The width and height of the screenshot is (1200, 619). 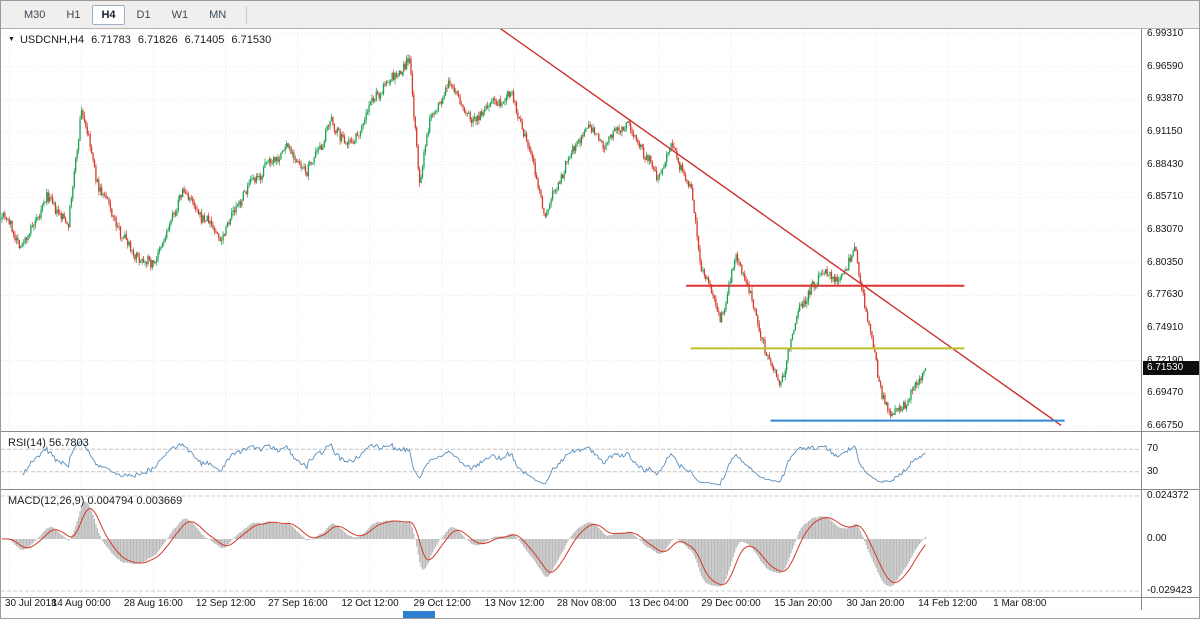 What do you see at coordinates (11, 39) in the screenshot?
I see `symbol-marker-icon: ▼` at bounding box center [11, 39].